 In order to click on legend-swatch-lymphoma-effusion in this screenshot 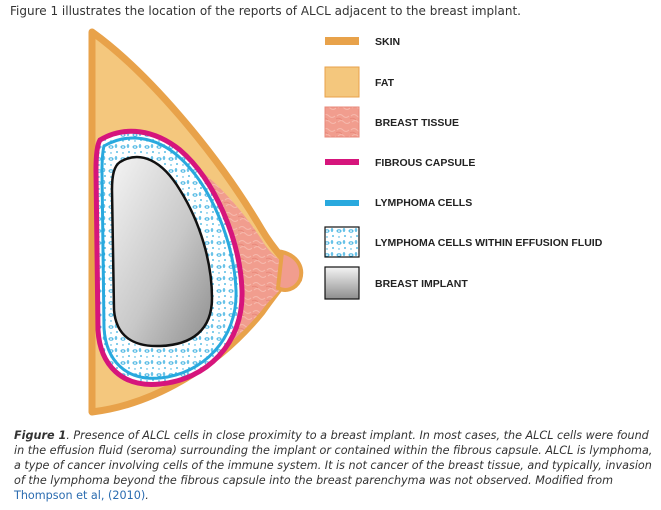, I will do `click(342, 242)`.